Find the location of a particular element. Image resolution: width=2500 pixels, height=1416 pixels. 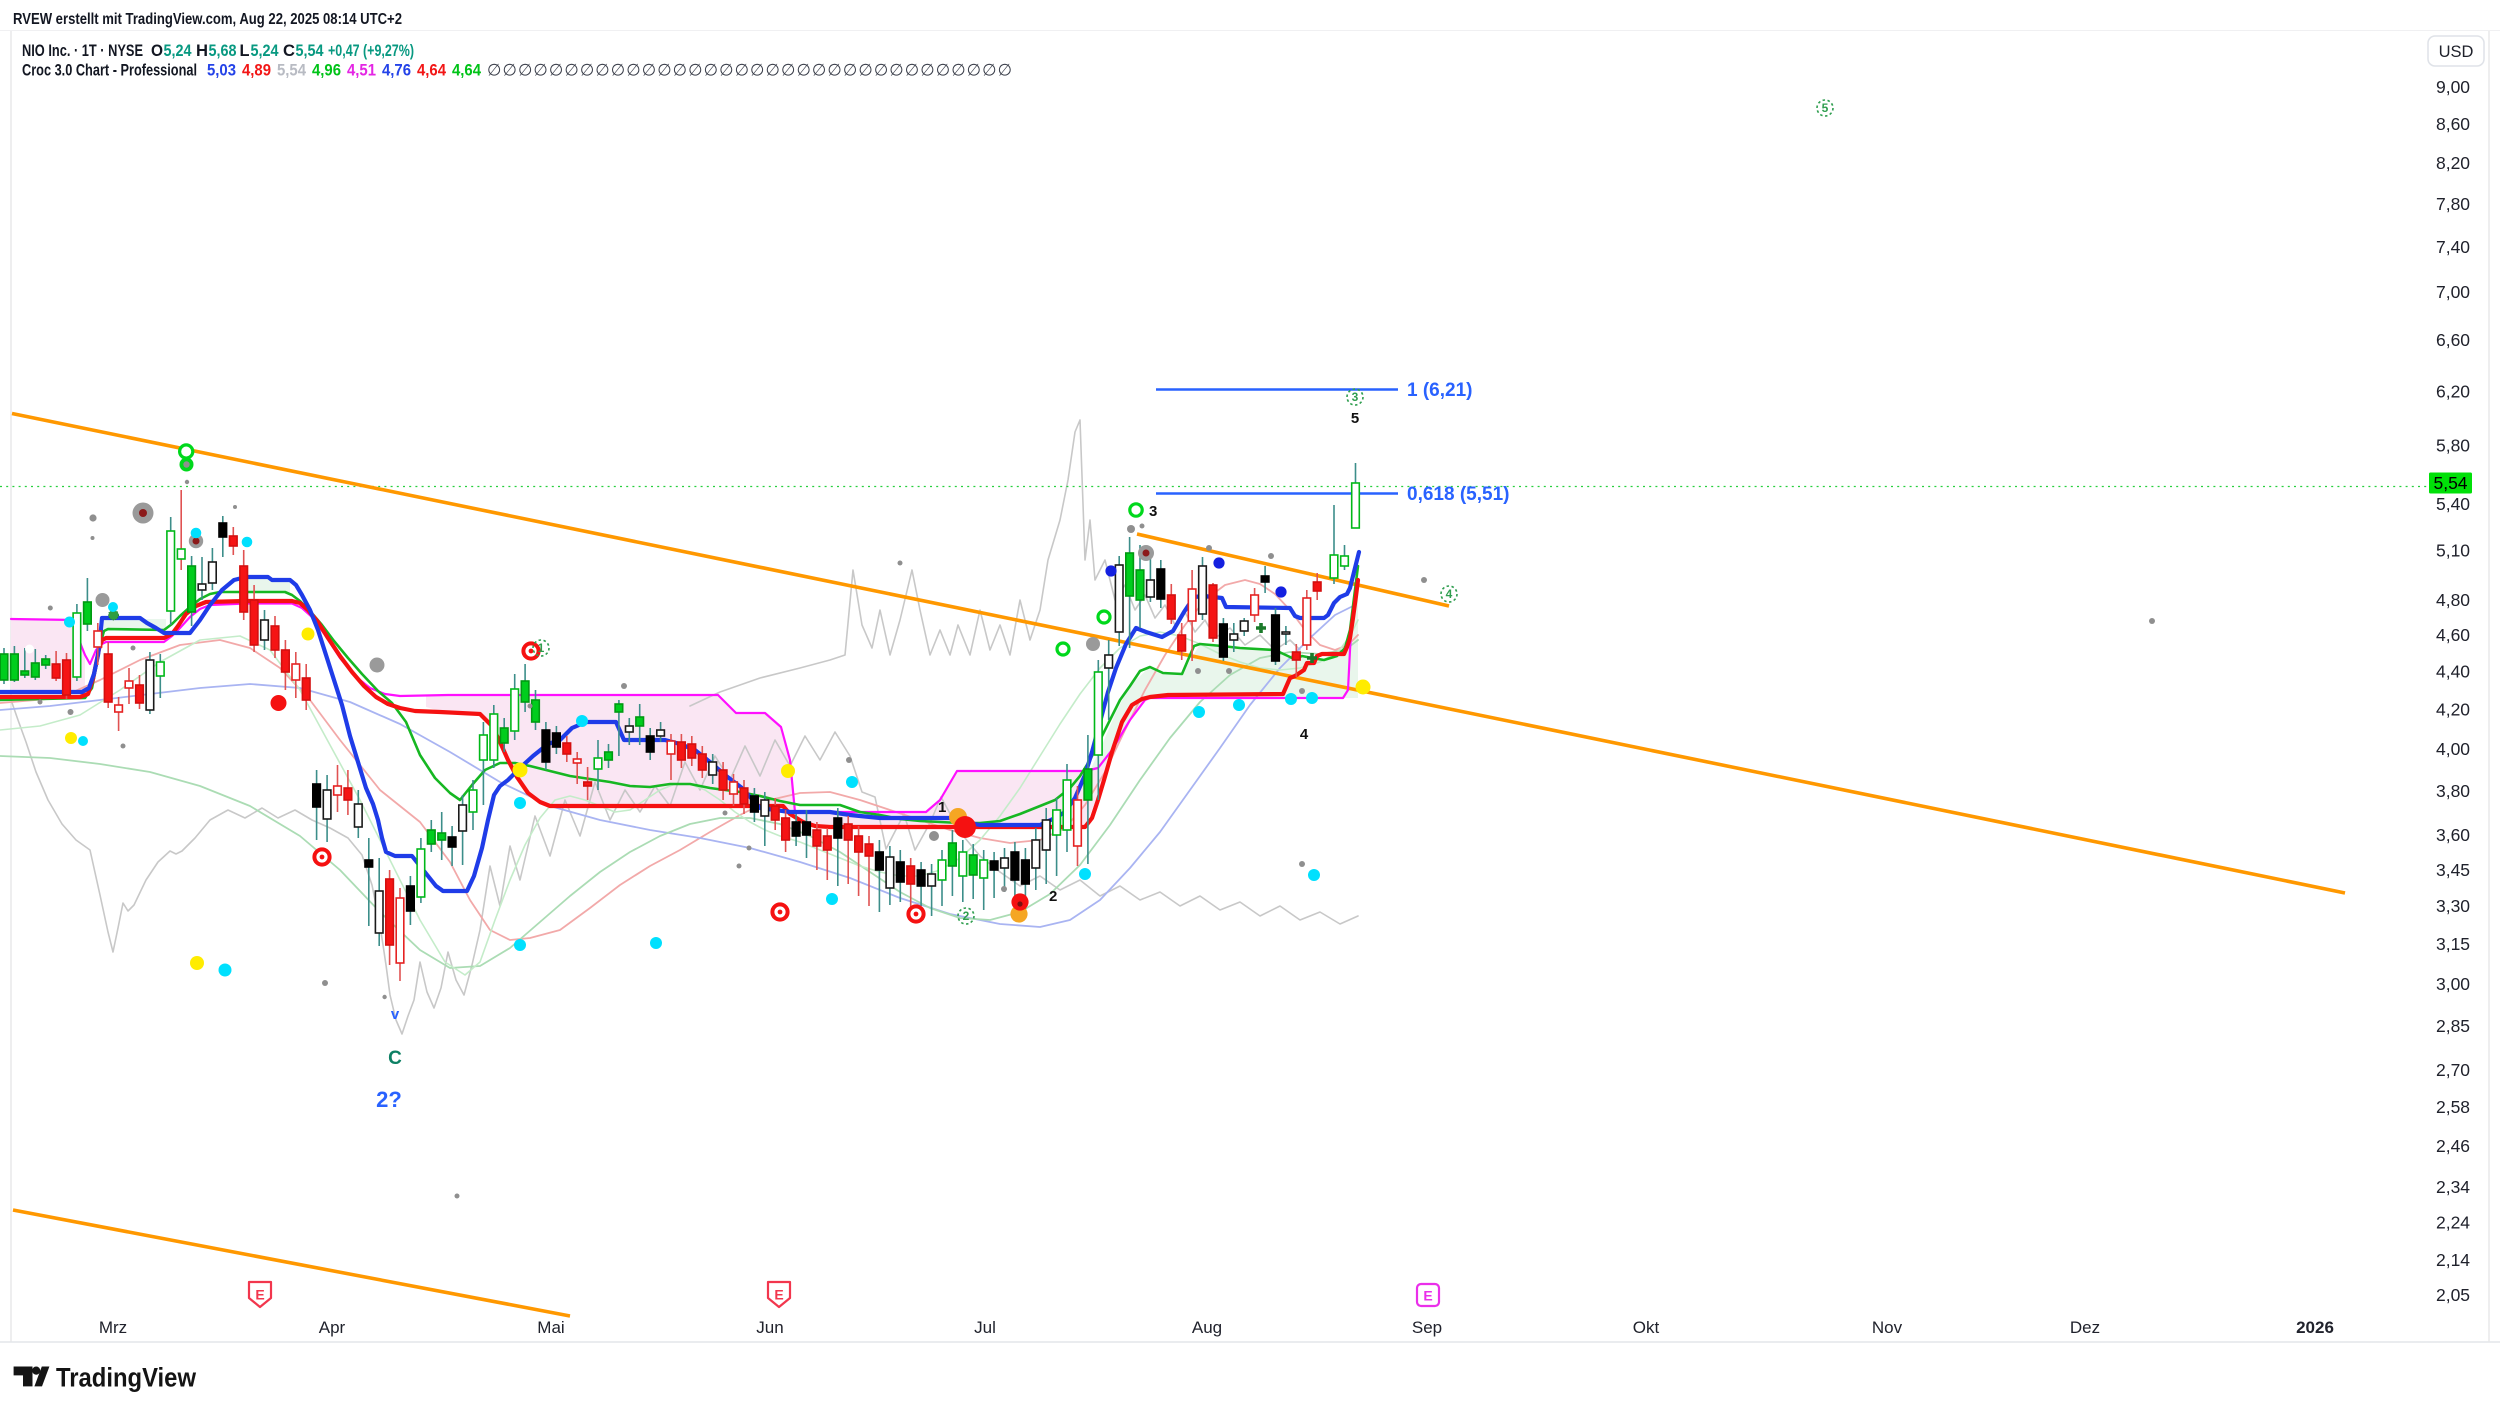

svg-text: 9,00 is located at coordinates (2453, 87).